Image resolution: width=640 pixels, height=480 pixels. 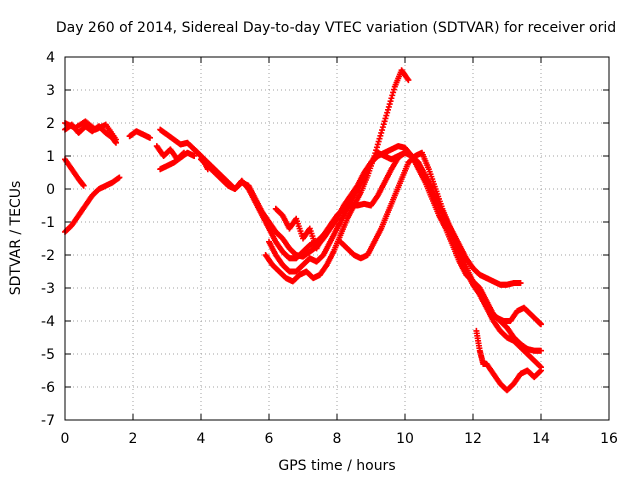 What do you see at coordinates (48, 289) in the screenshot?
I see `y-tick-label: -3` at bounding box center [48, 289].